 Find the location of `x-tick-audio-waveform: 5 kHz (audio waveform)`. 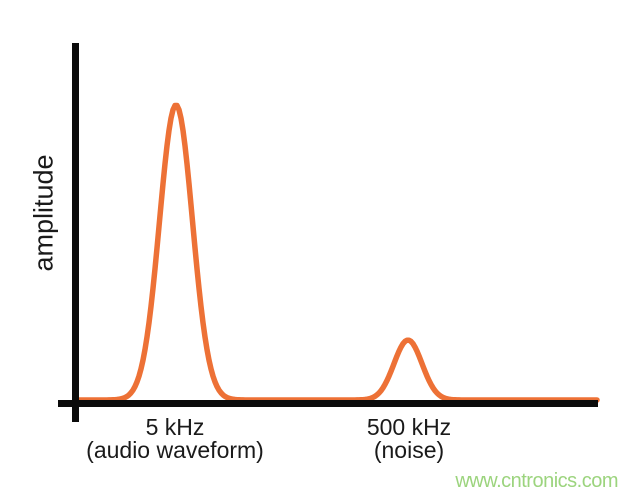

x-tick-audio-waveform: 5 kHz (audio waveform) is located at coordinates (175, 439).